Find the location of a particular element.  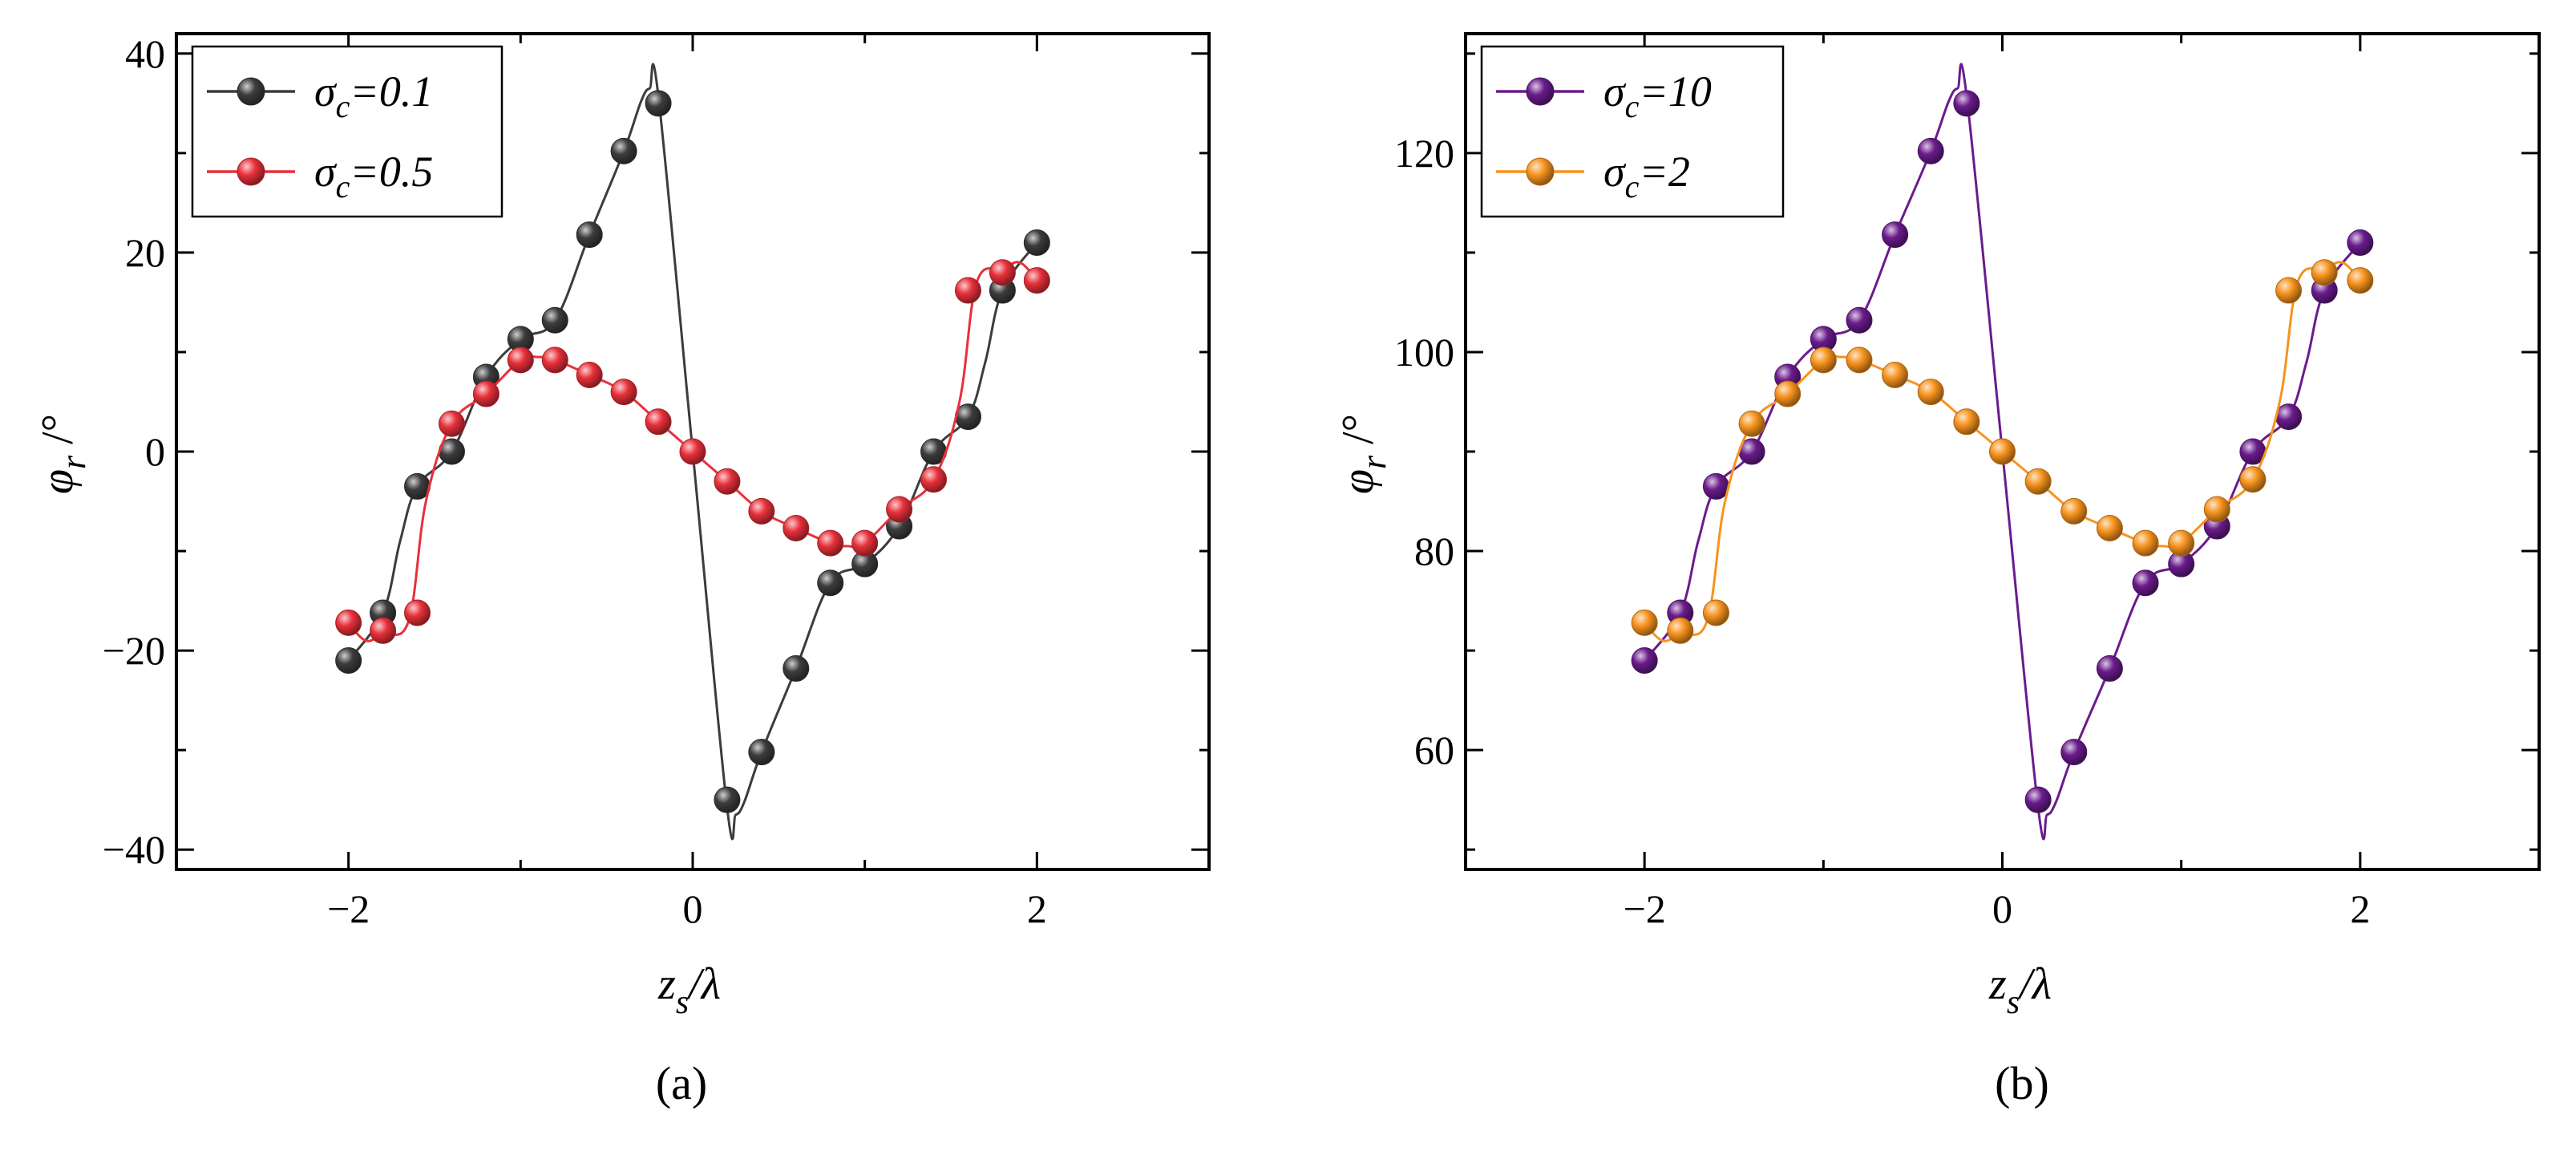

legend-label: σc=2 is located at coordinates (1646, 176).